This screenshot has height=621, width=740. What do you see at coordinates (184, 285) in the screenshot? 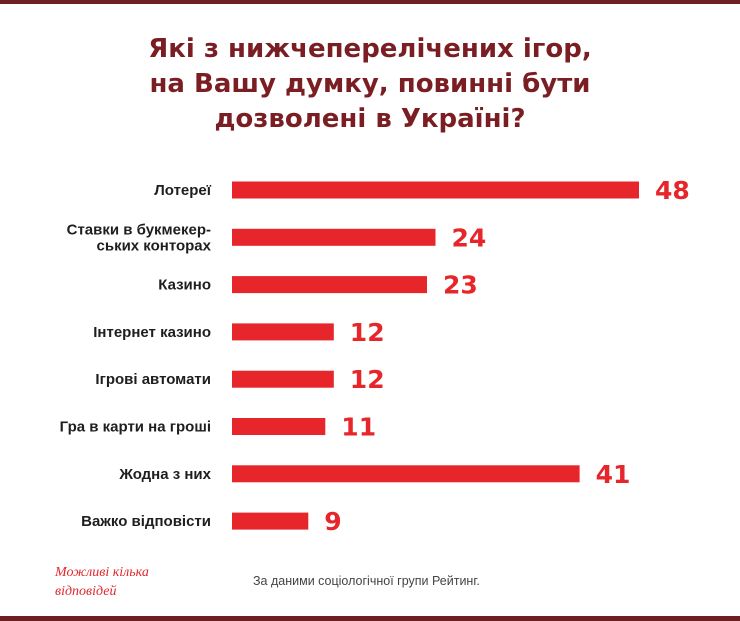
I see `category-label-2: Казино` at bounding box center [184, 285].